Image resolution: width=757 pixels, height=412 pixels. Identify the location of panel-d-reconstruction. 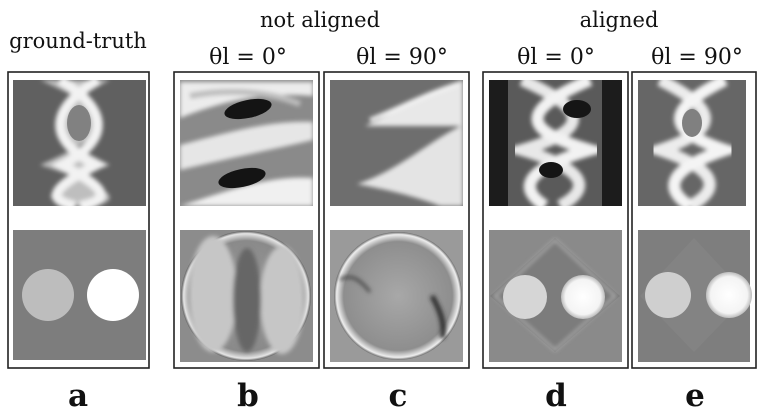
(555, 296).